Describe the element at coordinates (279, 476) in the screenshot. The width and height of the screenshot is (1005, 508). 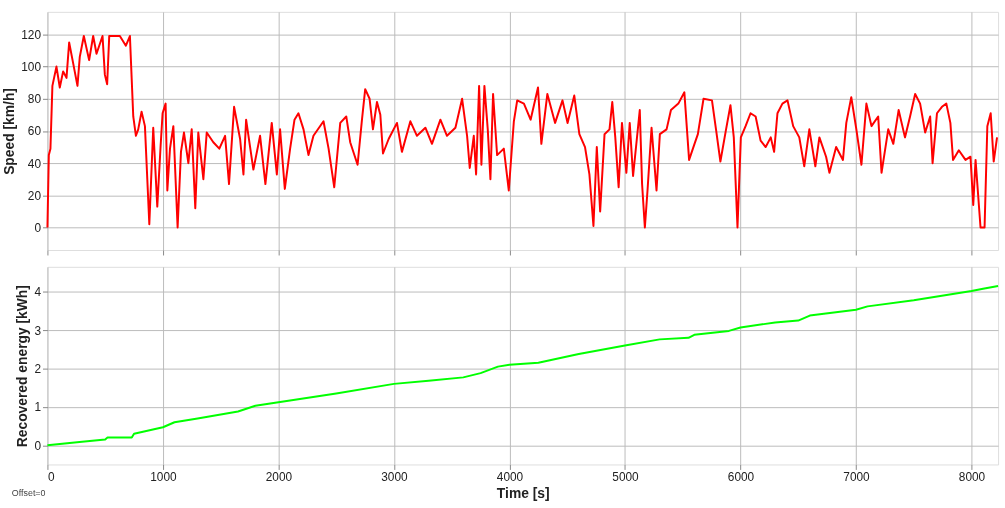
I see `x-tick-label: 2000` at that location.